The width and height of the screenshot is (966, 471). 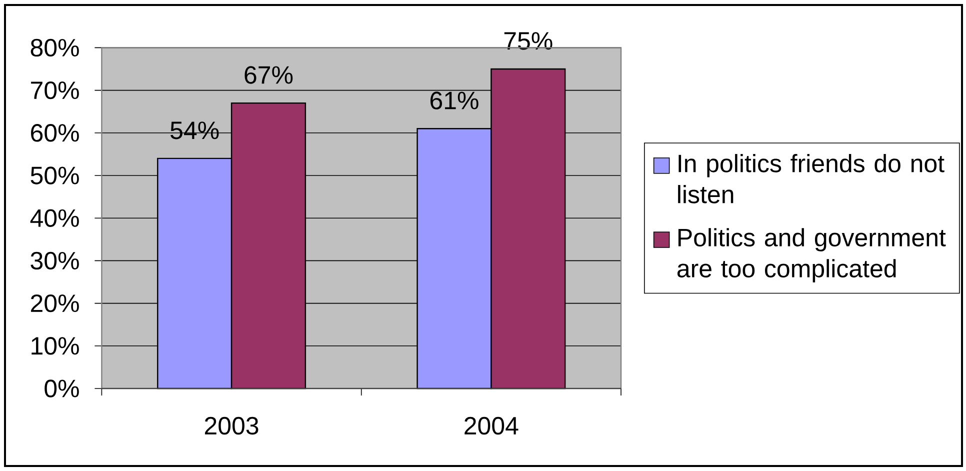 I want to click on y-tick-label: 50%, so click(x=54, y=175).